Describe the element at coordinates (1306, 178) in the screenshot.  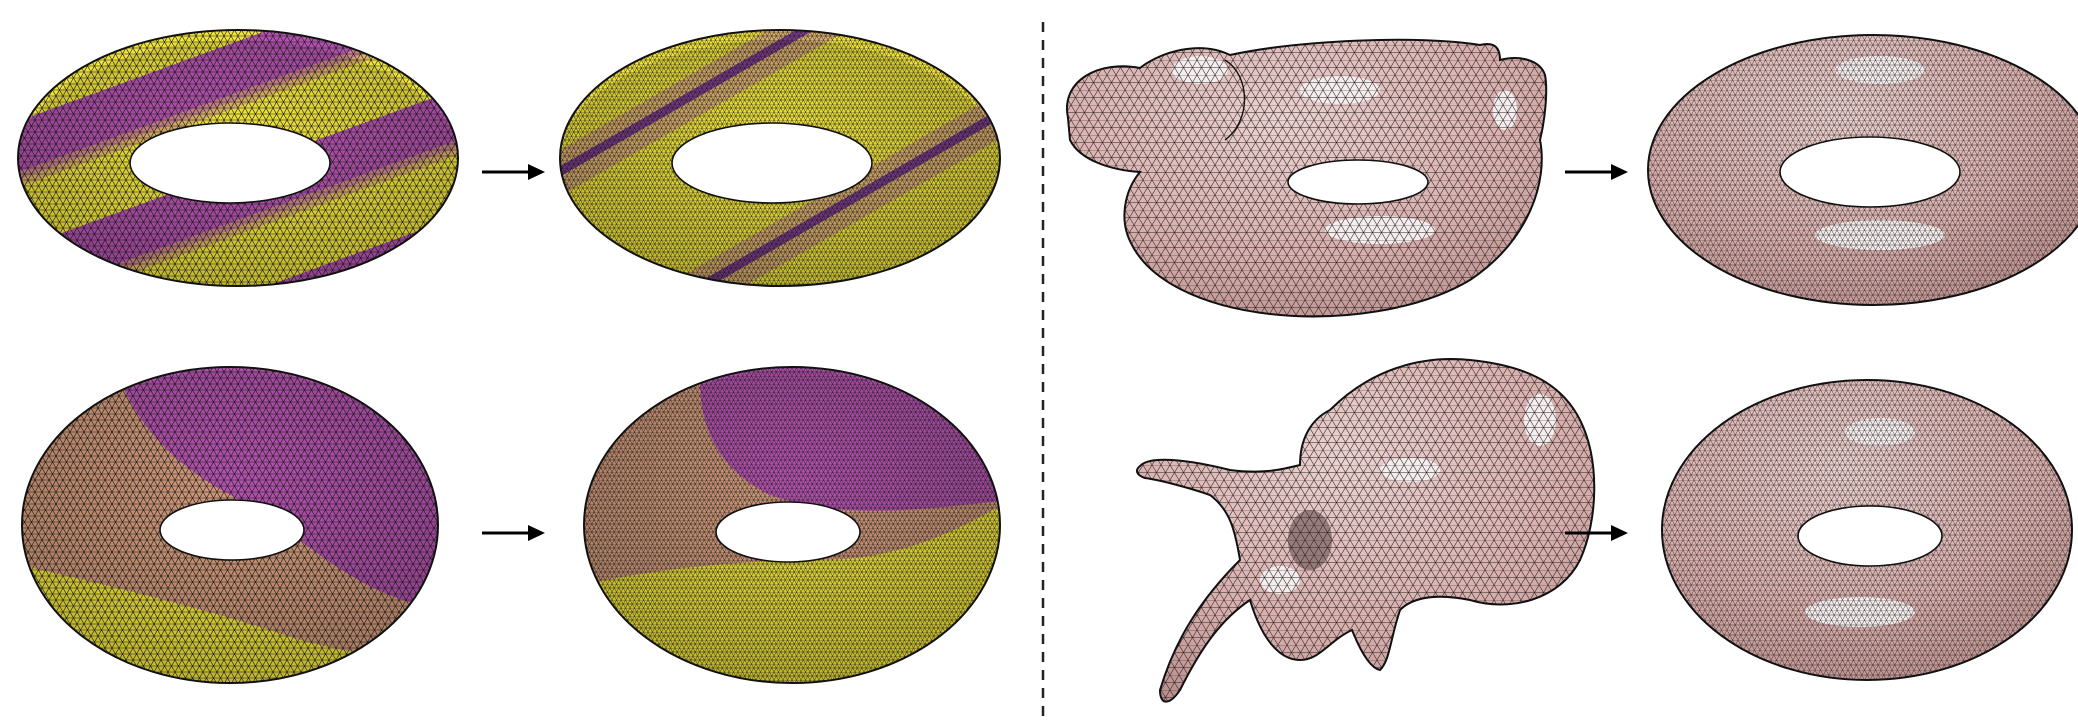
I see `duck-float-input` at that location.